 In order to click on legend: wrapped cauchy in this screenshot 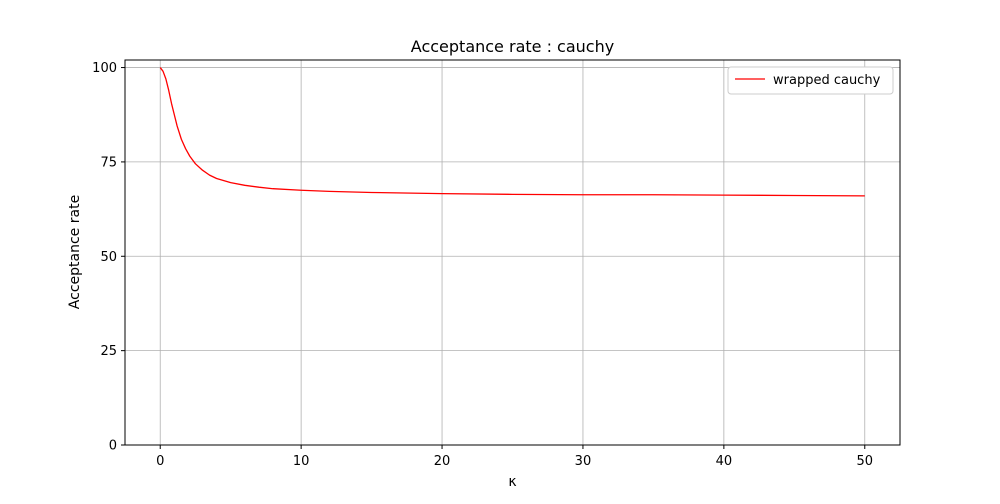, I will do `click(810, 80)`.